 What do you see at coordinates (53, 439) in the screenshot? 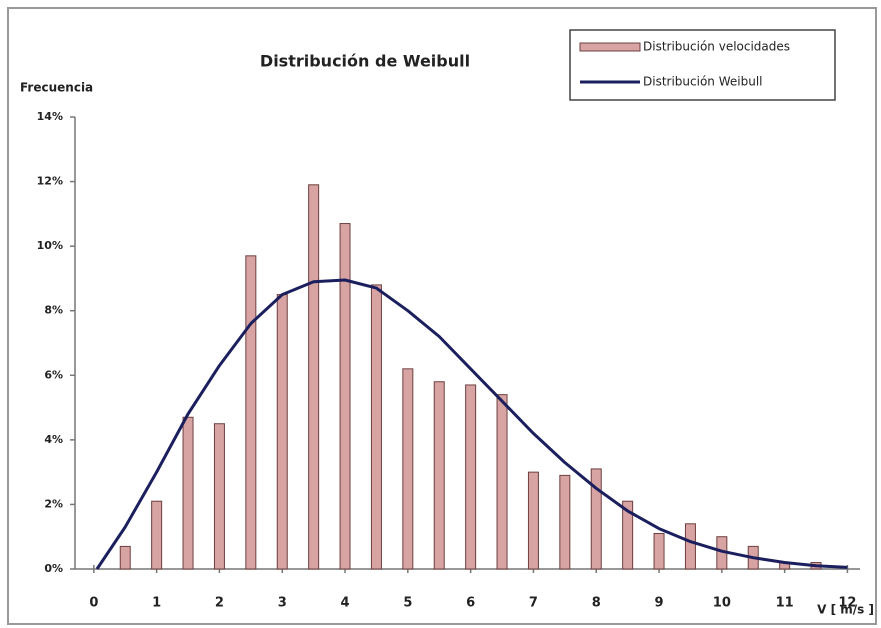
I see `y-tick-label: 4%` at bounding box center [53, 439].